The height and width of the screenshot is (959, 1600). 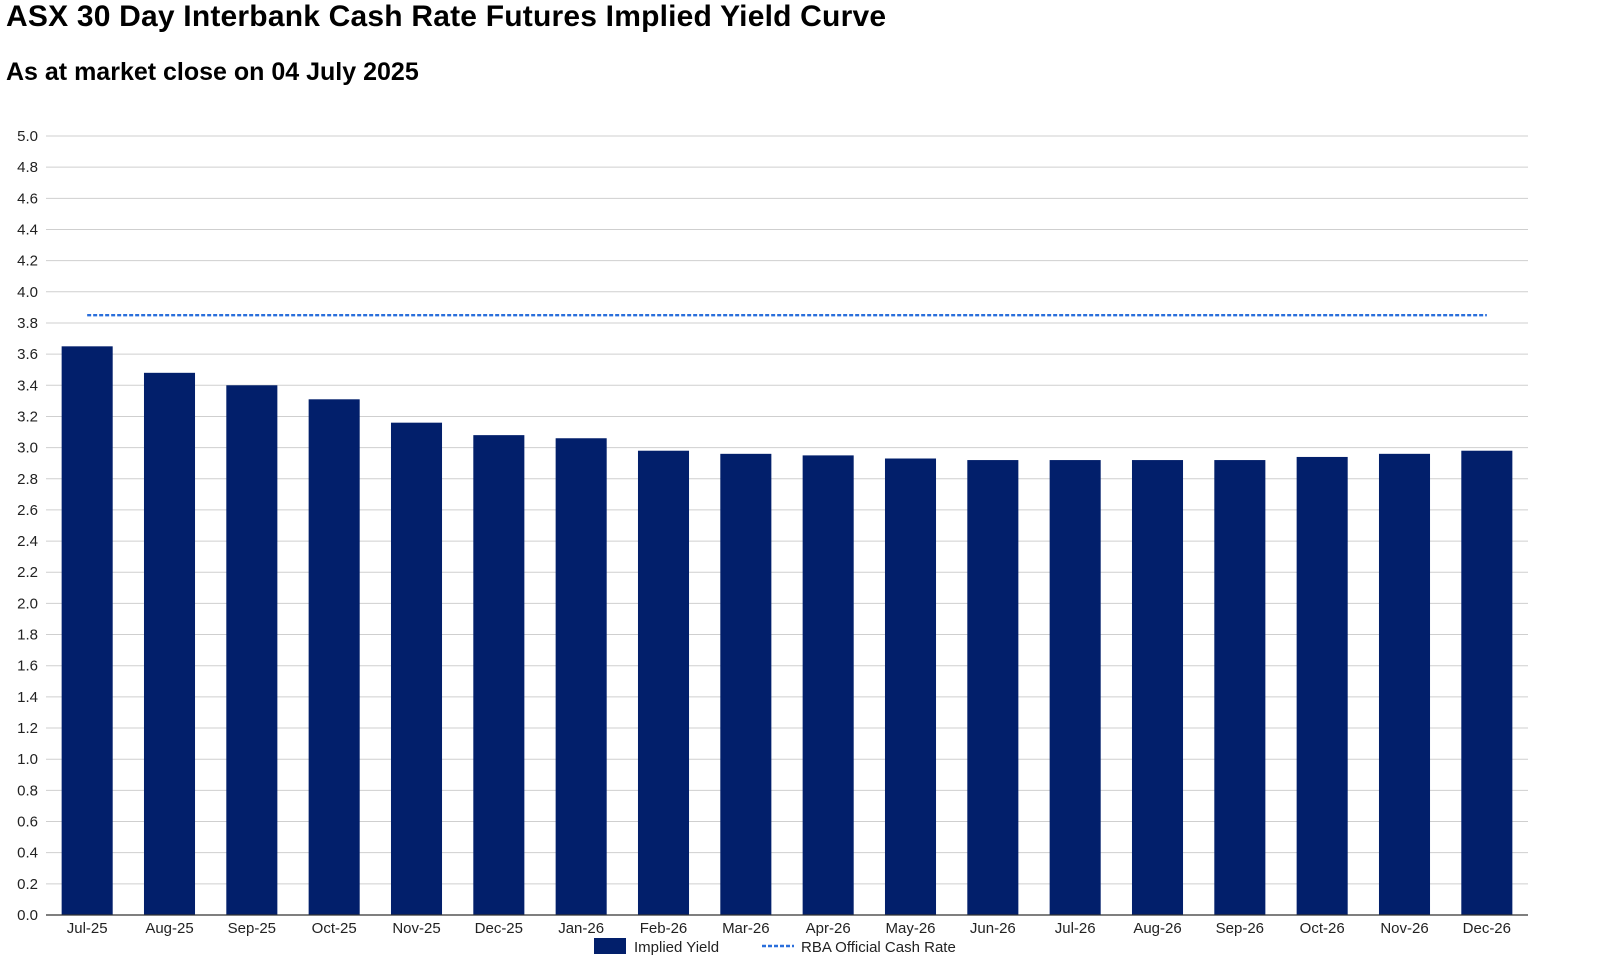 I want to click on x-tick-label: Oct-25, so click(x=334, y=928).